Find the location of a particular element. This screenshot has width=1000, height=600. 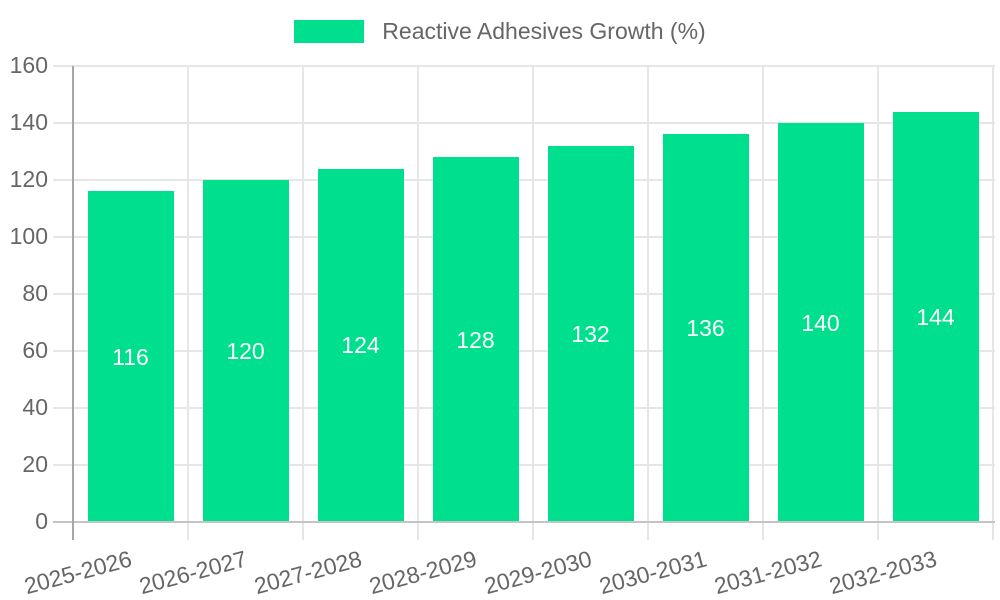

bar-value-label: 124 is located at coordinates (360, 345).